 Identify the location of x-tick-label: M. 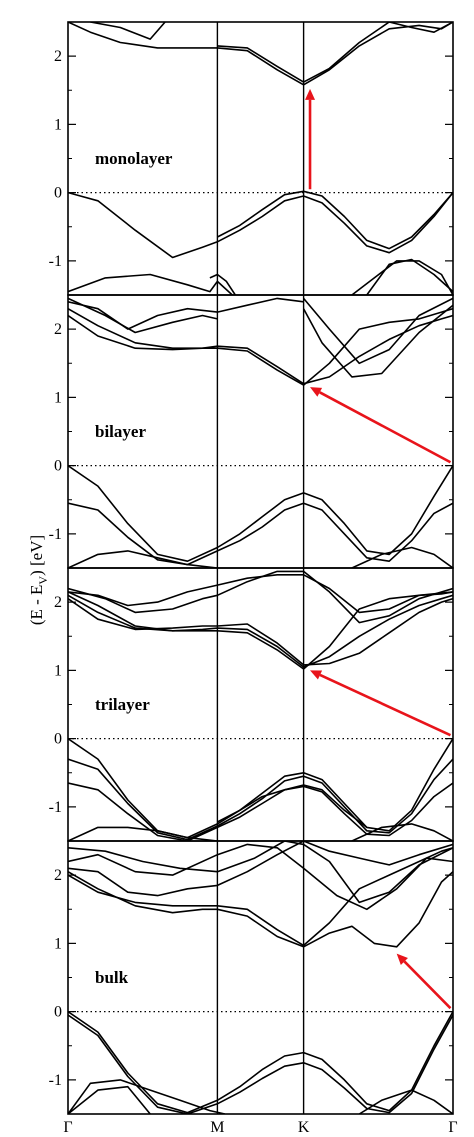
(217, 1127).